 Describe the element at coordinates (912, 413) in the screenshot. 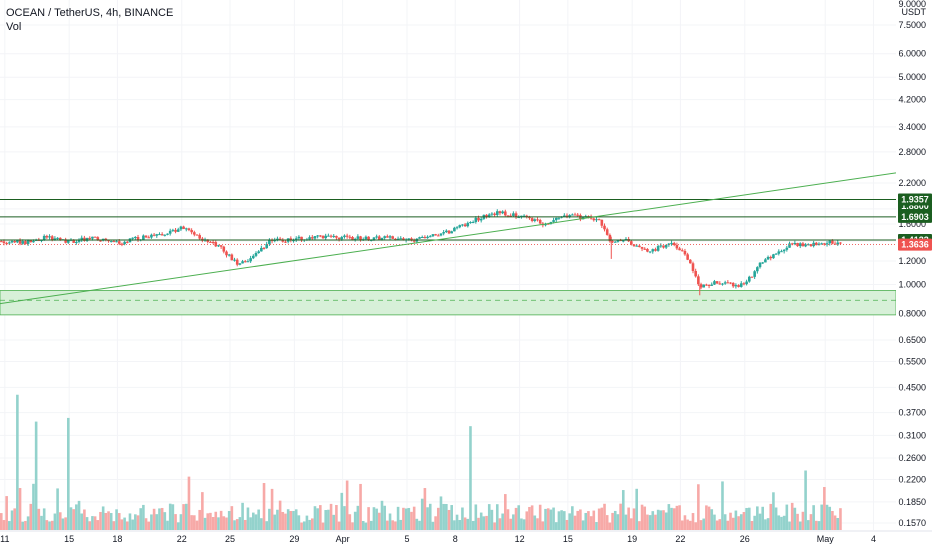

I see `price-tick-label: 0.3700` at that location.